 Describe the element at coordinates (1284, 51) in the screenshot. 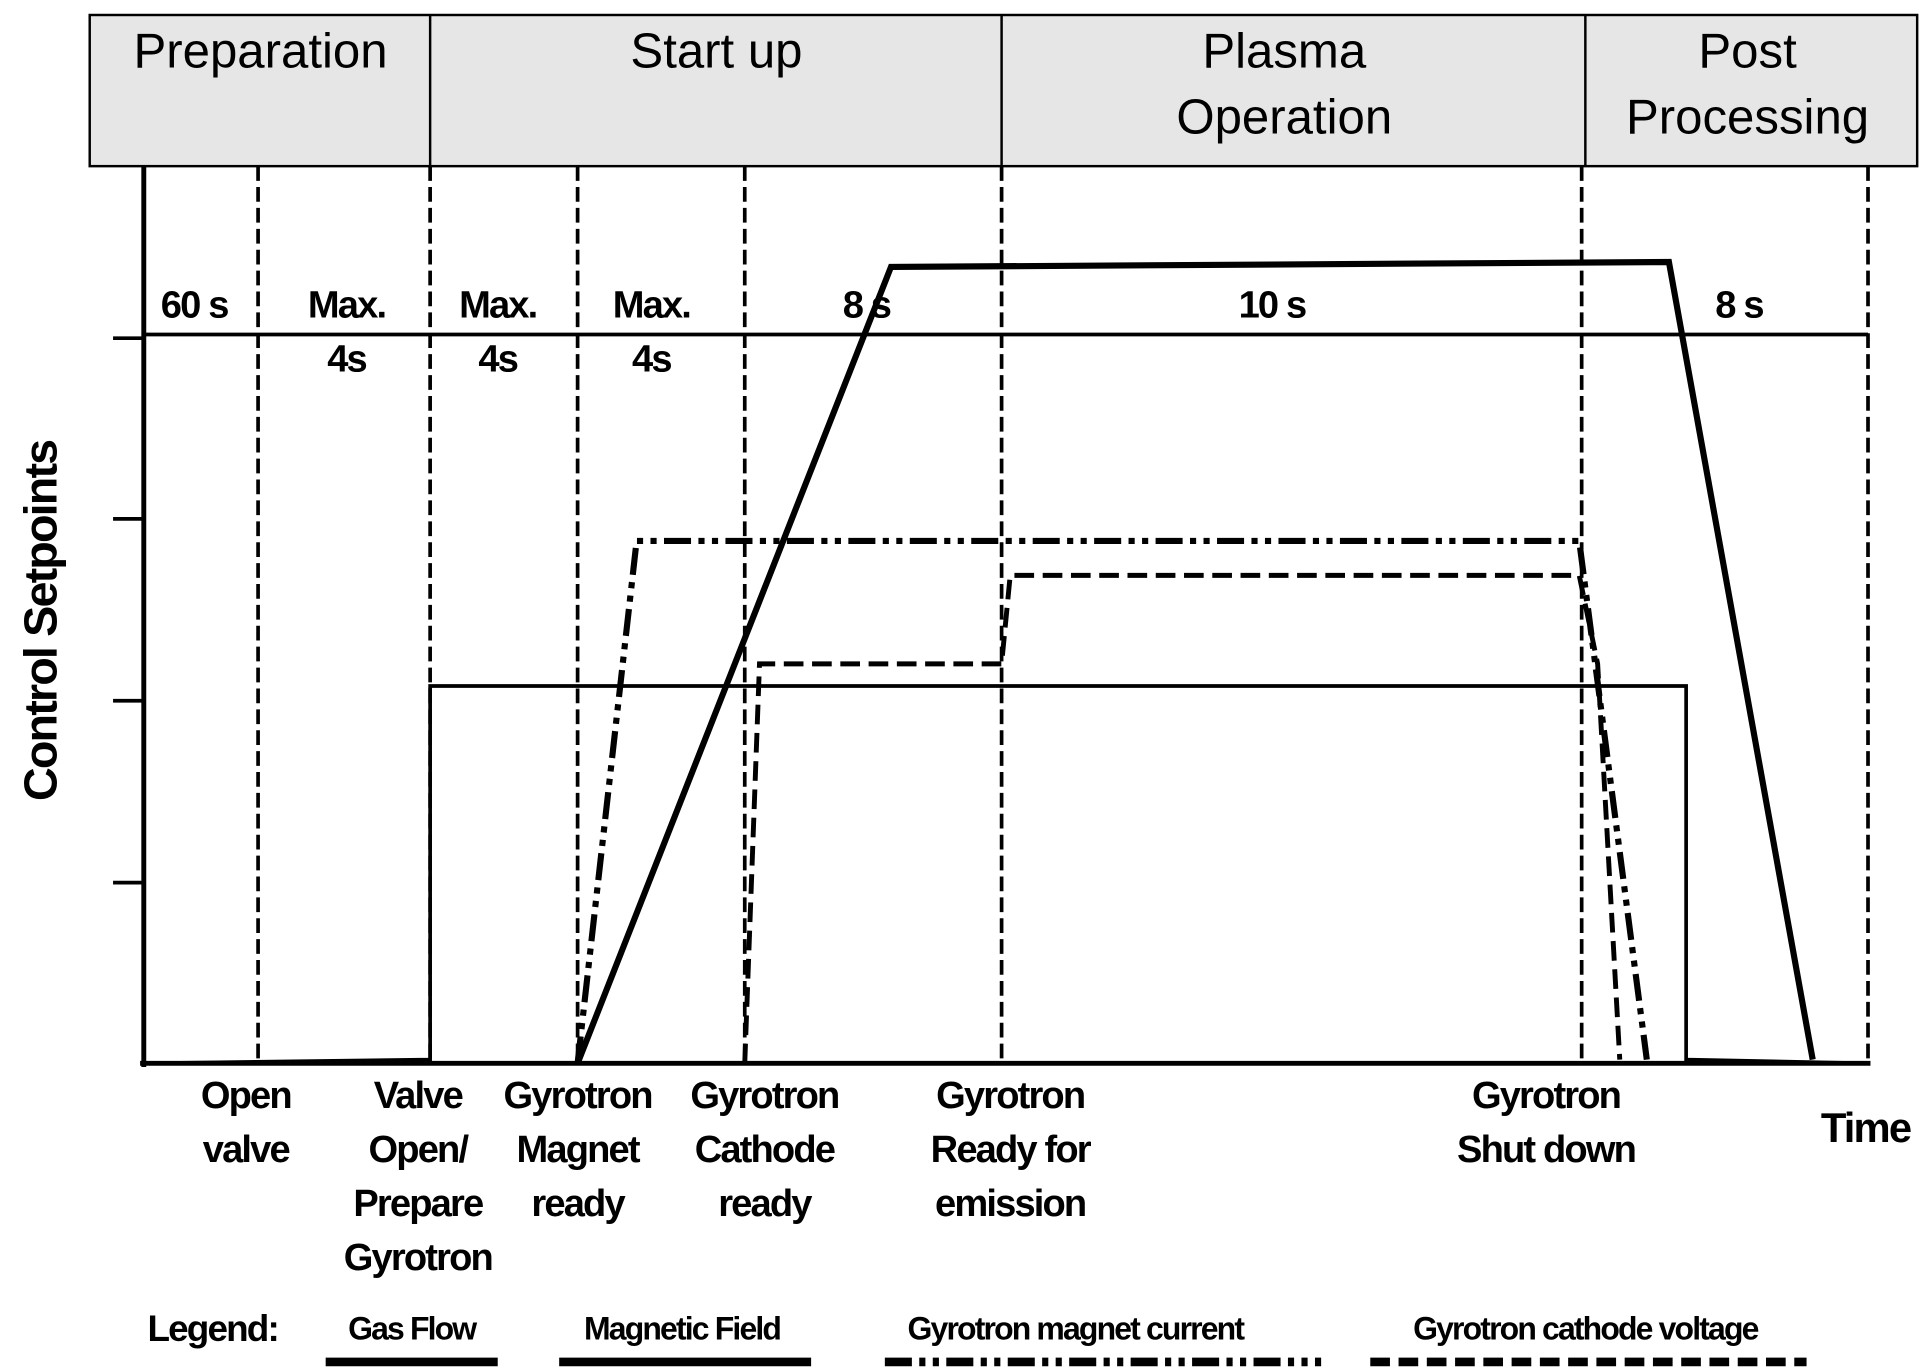

I see `phase-label: Plasma` at that location.